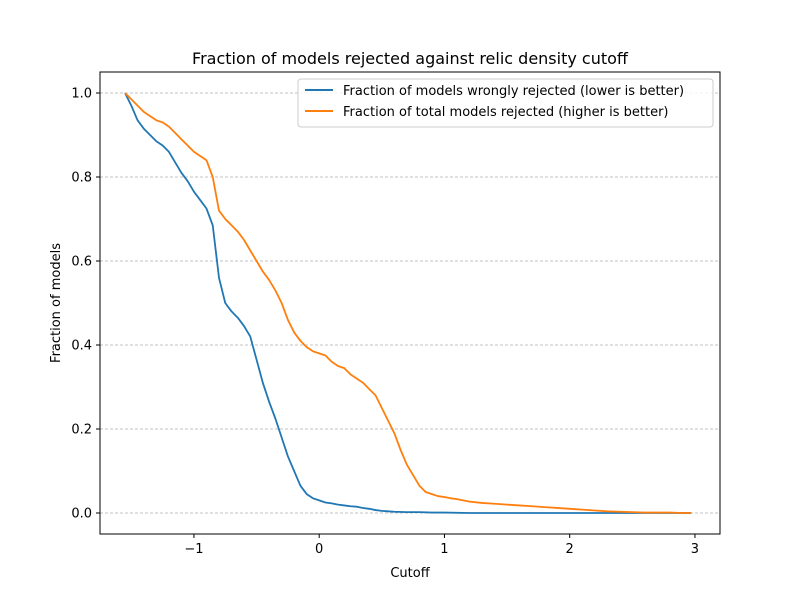 The image size is (800, 600). What do you see at coordinates (319, 549) in the screenshot?
I see `x-tick-label: 0` at bounding box center [319, 549].